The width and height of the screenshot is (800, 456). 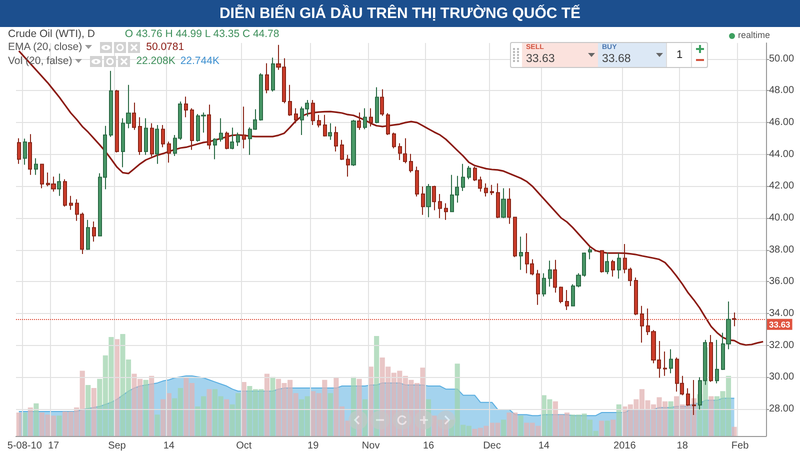 I want to click on y-tick-label: 40.00, so click(x=781, y=218).